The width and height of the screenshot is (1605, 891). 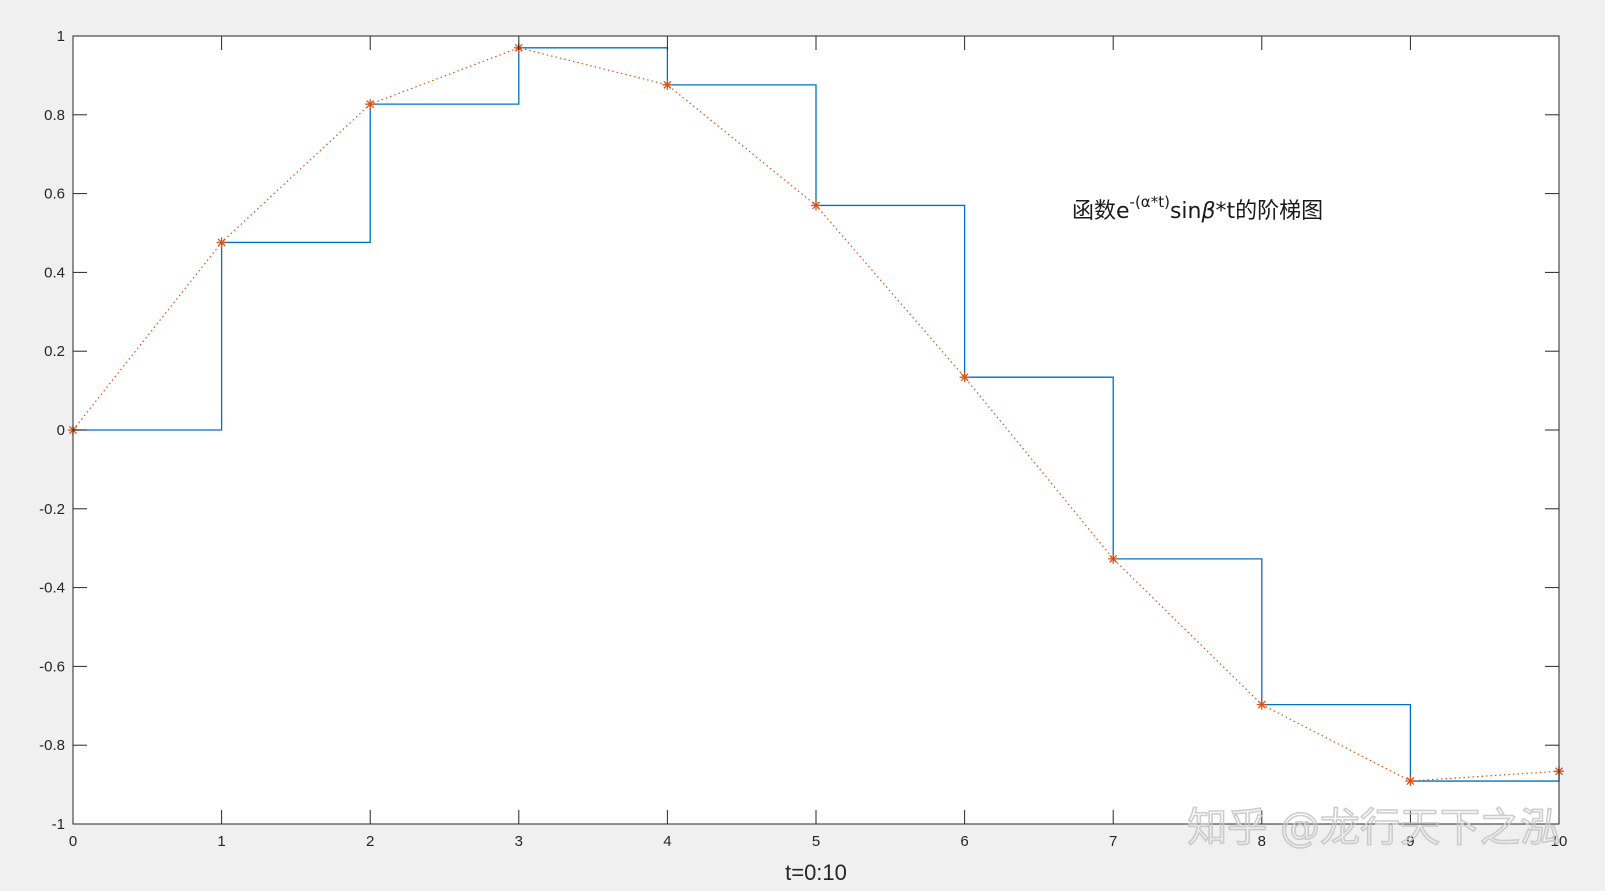 I want to click on x-tick-label: 6, so click(x=964, y=841).